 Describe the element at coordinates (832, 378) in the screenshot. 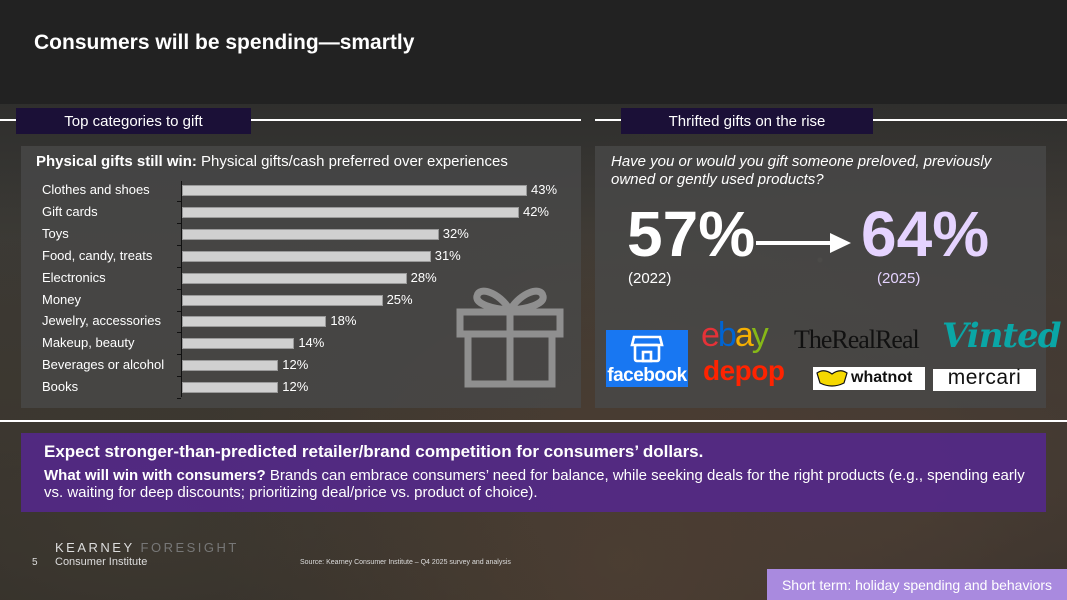

I see `whatnot-glyph-icon` at that location.